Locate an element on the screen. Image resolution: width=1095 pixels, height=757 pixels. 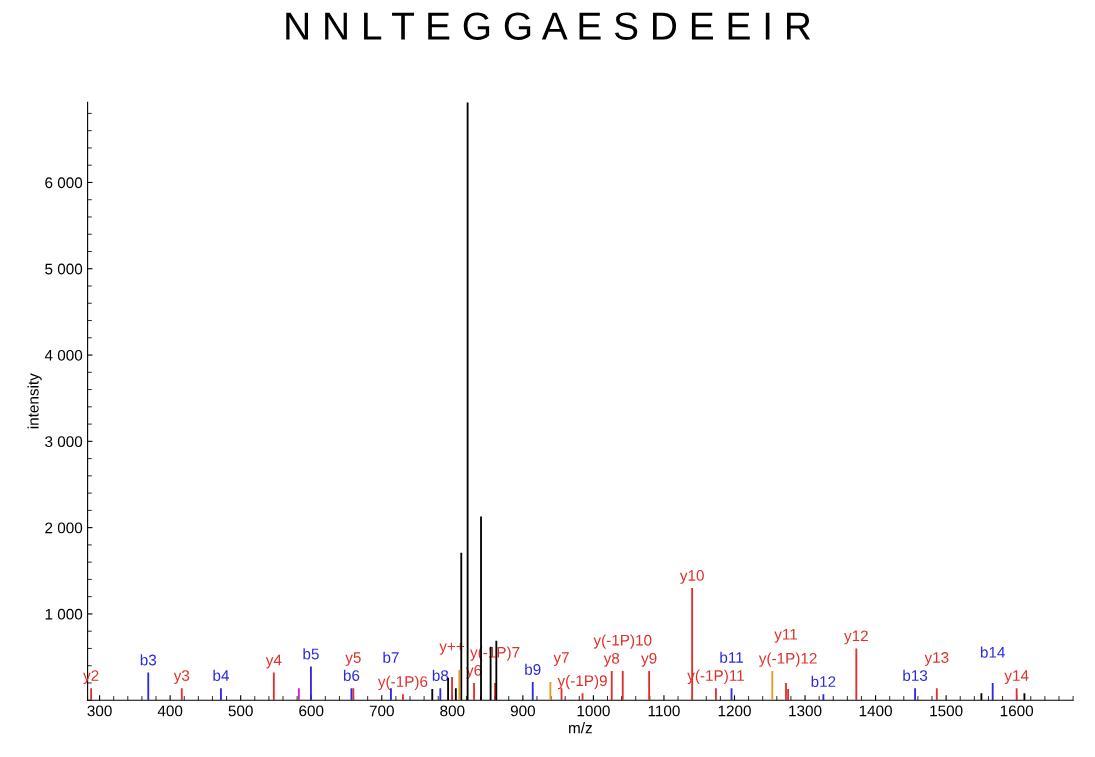
data-label: b13 is located at coordinates (915, 675).